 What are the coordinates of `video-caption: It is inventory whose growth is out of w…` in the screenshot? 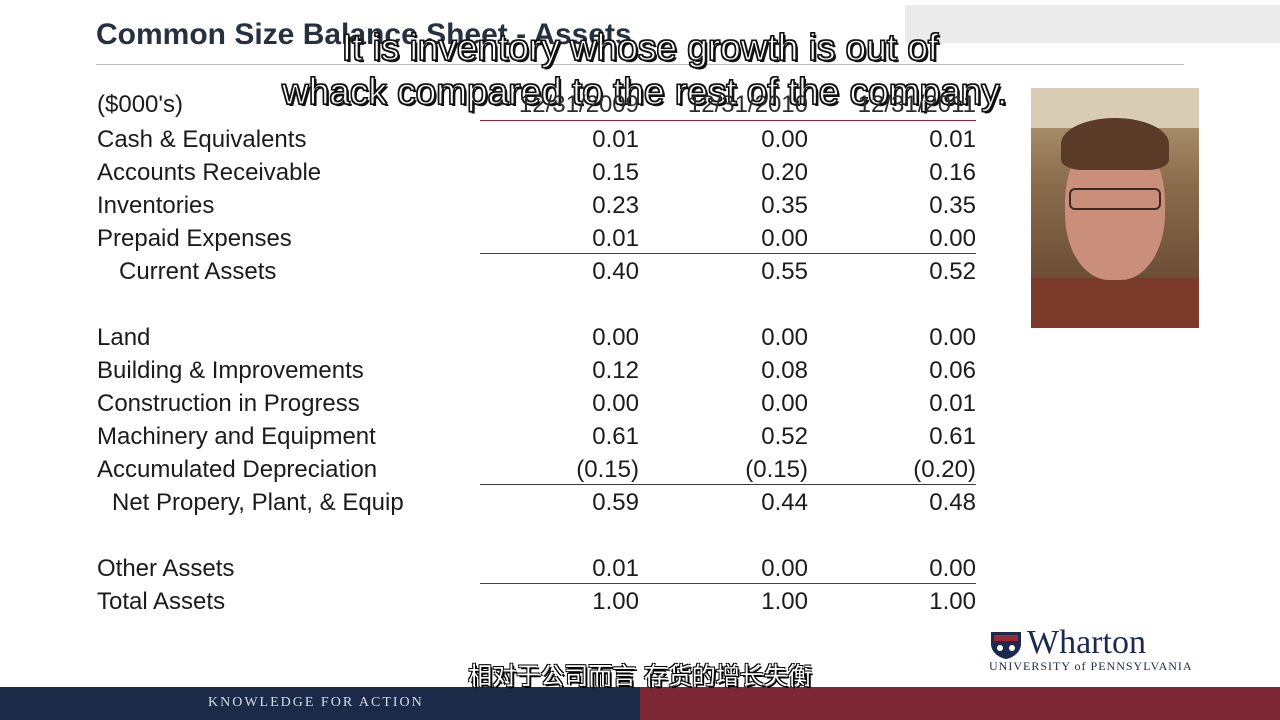 It's located at (644, 70).